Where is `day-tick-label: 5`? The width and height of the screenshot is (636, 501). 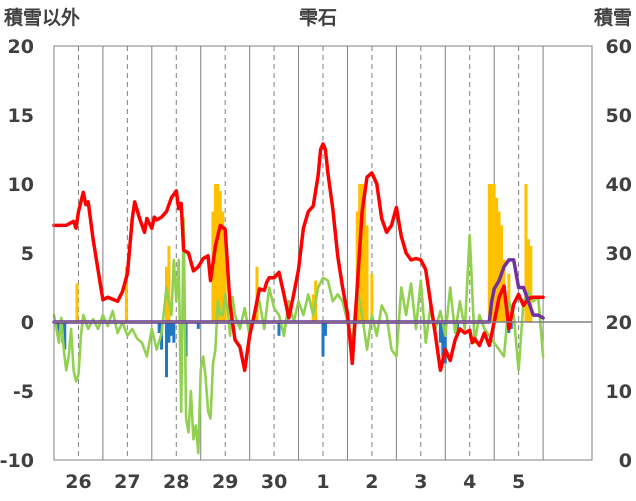 day-tick-label: 5 is located at coordinates (518, 482).